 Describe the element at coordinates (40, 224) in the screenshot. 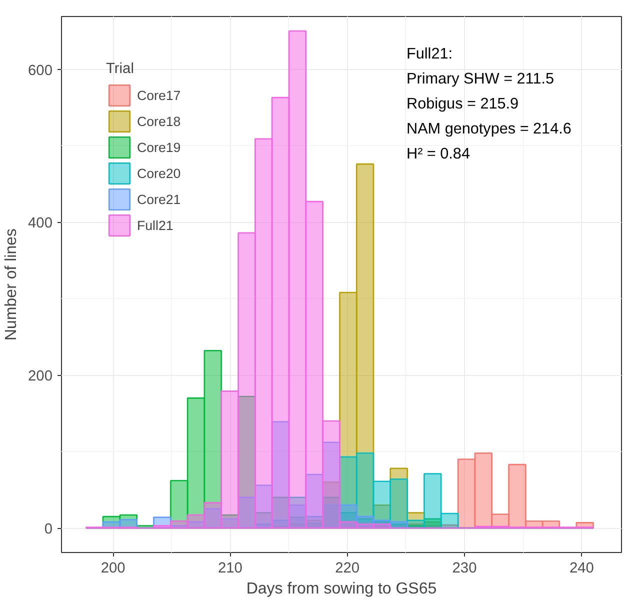

I see `y-tick-label: 400` at that location.